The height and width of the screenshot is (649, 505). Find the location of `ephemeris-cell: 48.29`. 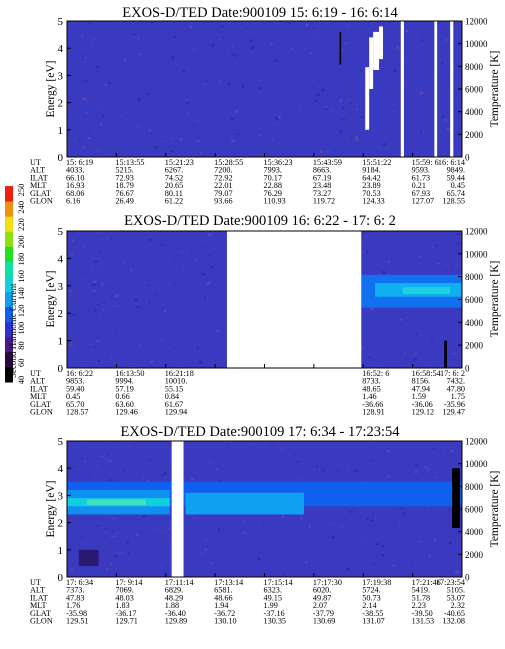

ephemeris-cell: 48.29 is located at coordinates (174, 597).